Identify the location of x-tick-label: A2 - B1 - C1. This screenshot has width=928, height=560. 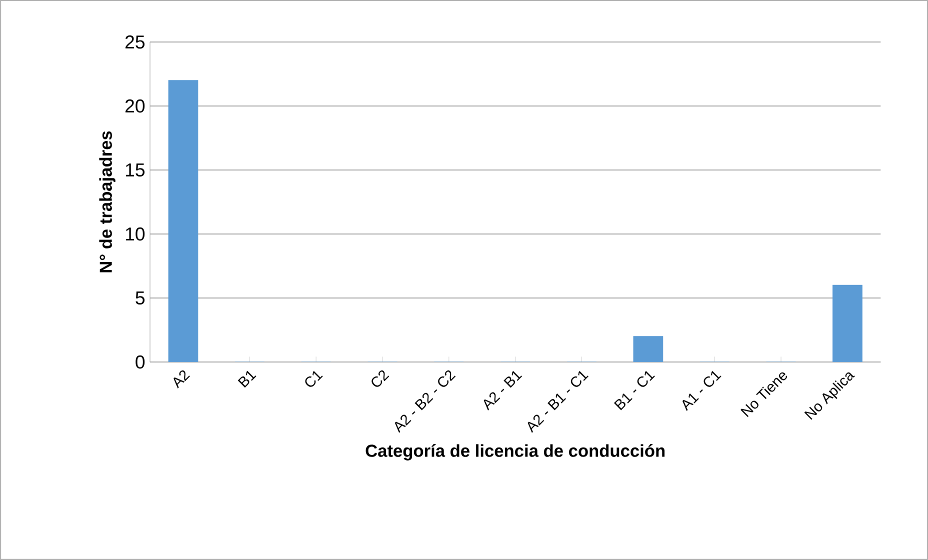
(558, 402).